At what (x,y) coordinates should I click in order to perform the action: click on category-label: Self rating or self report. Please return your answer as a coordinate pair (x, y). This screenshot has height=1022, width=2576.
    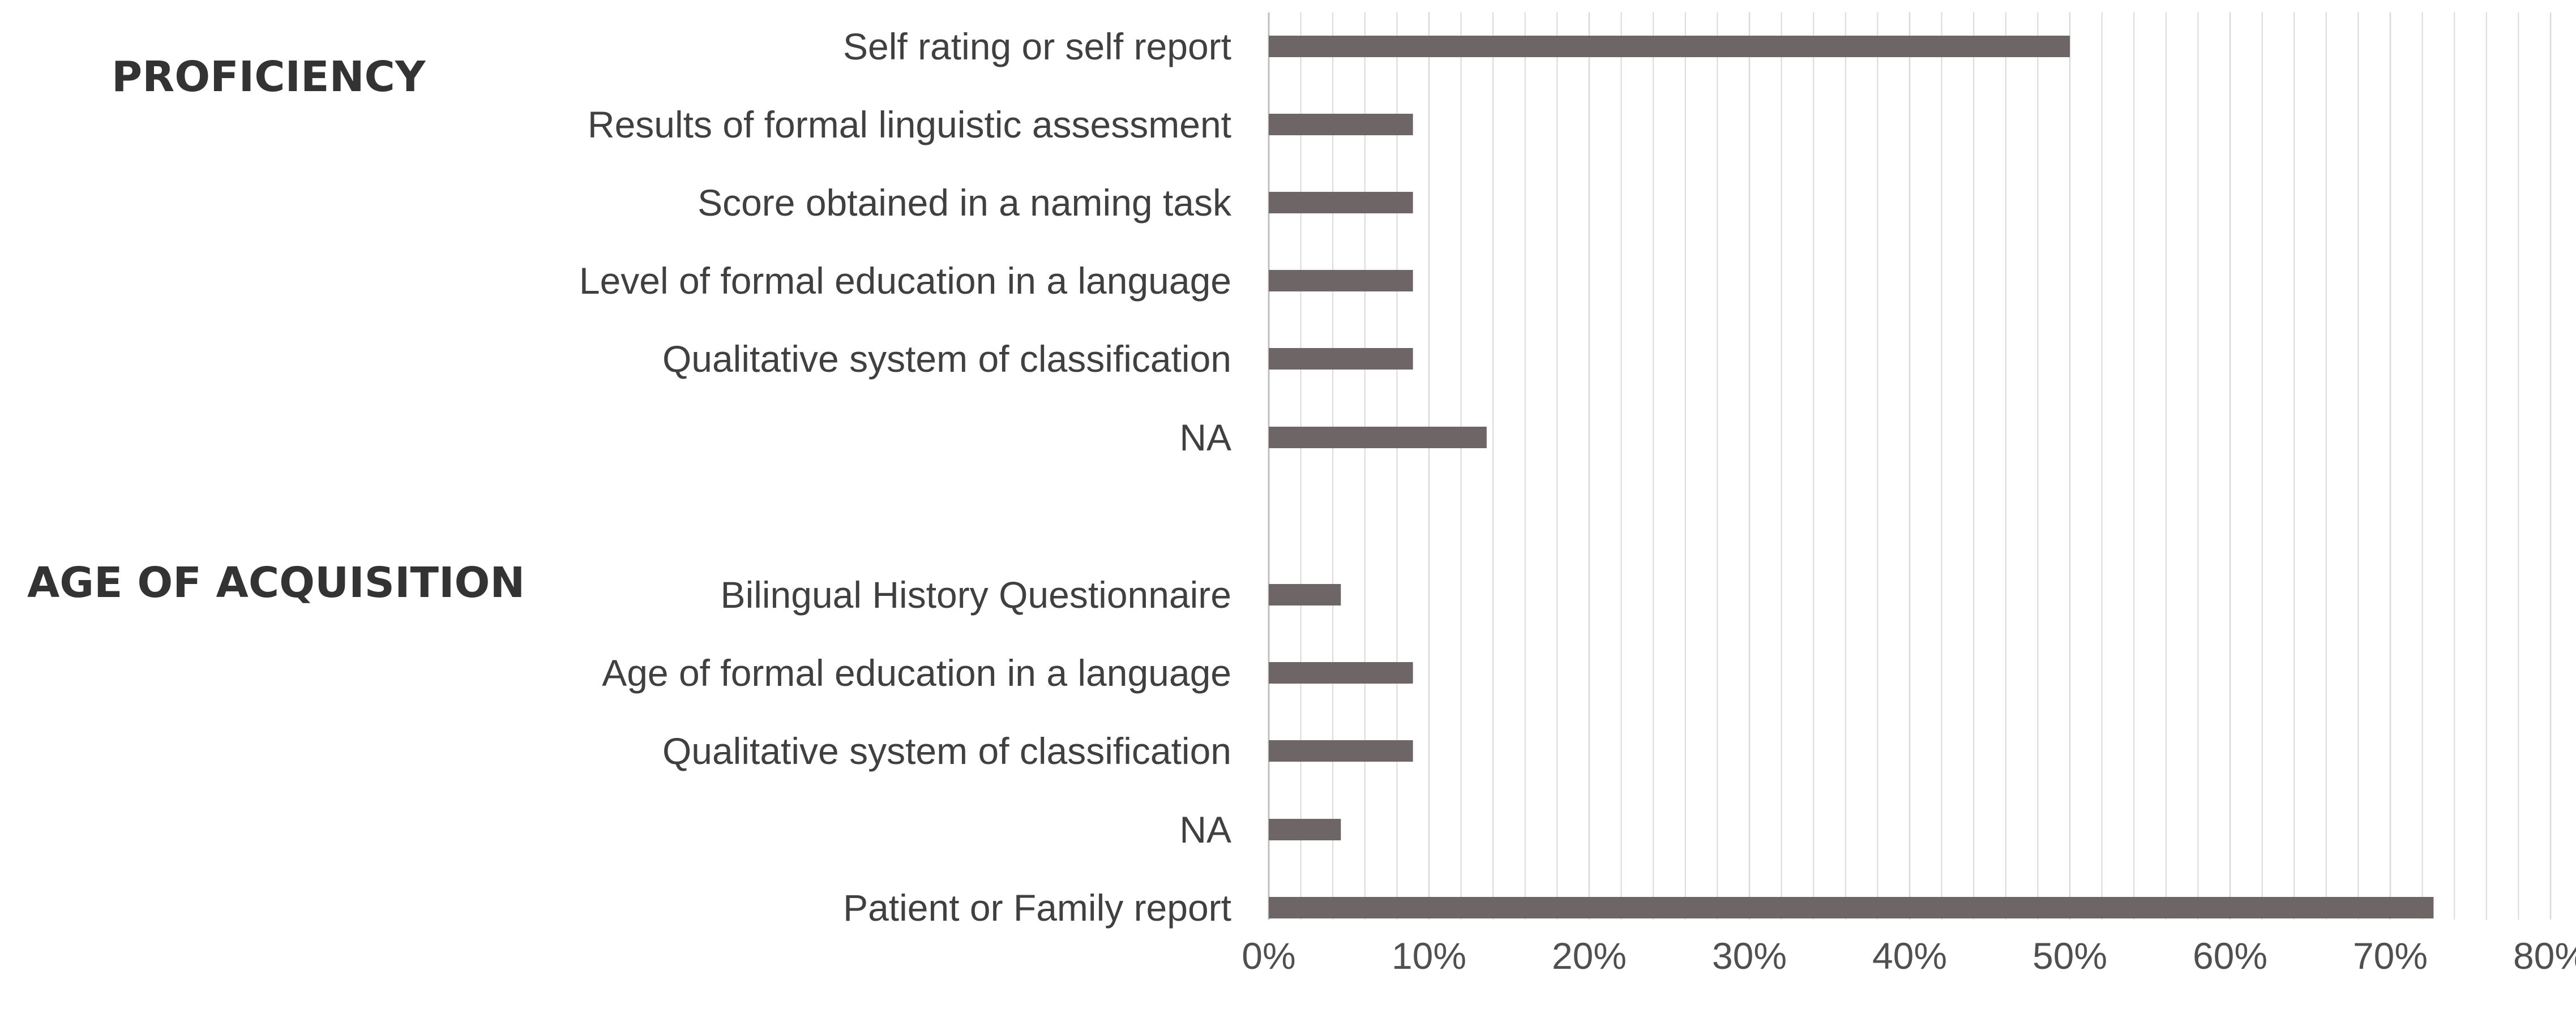
    Looking at the image, I should click on (1037, 46).